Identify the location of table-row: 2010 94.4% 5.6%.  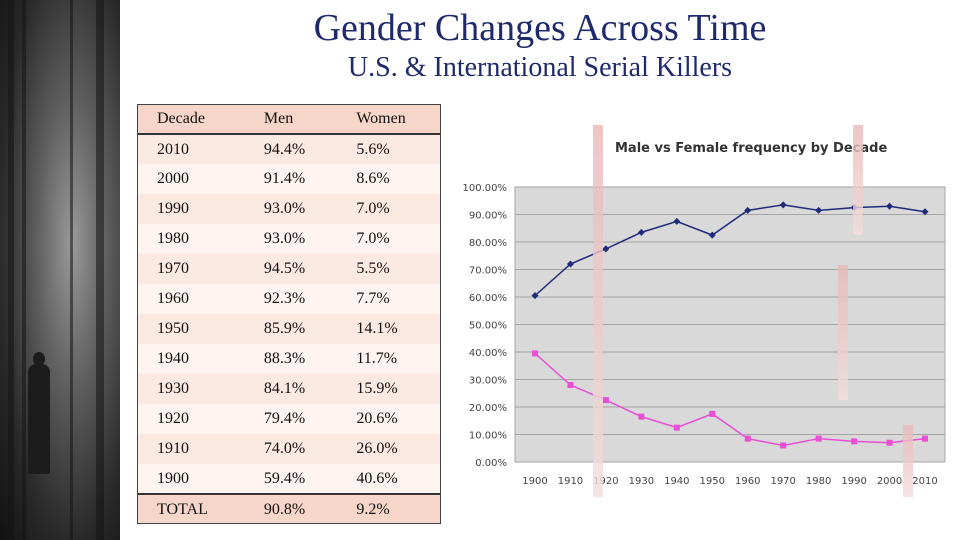
(289, 149).